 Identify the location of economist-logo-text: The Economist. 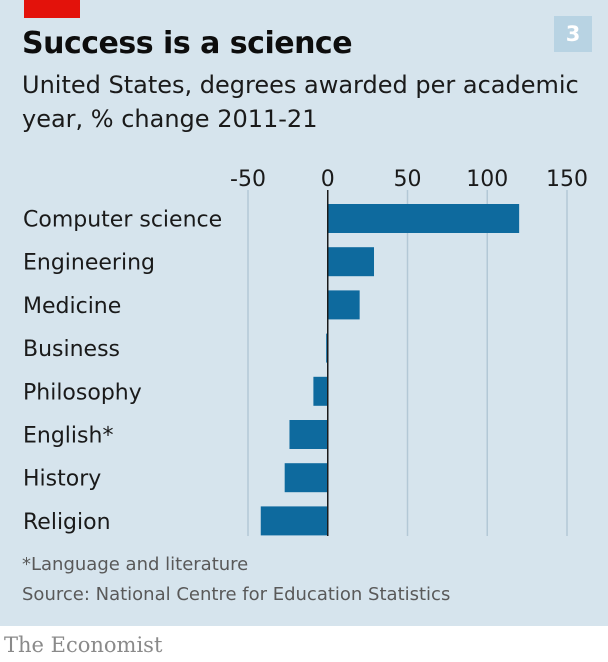
(83, 645).